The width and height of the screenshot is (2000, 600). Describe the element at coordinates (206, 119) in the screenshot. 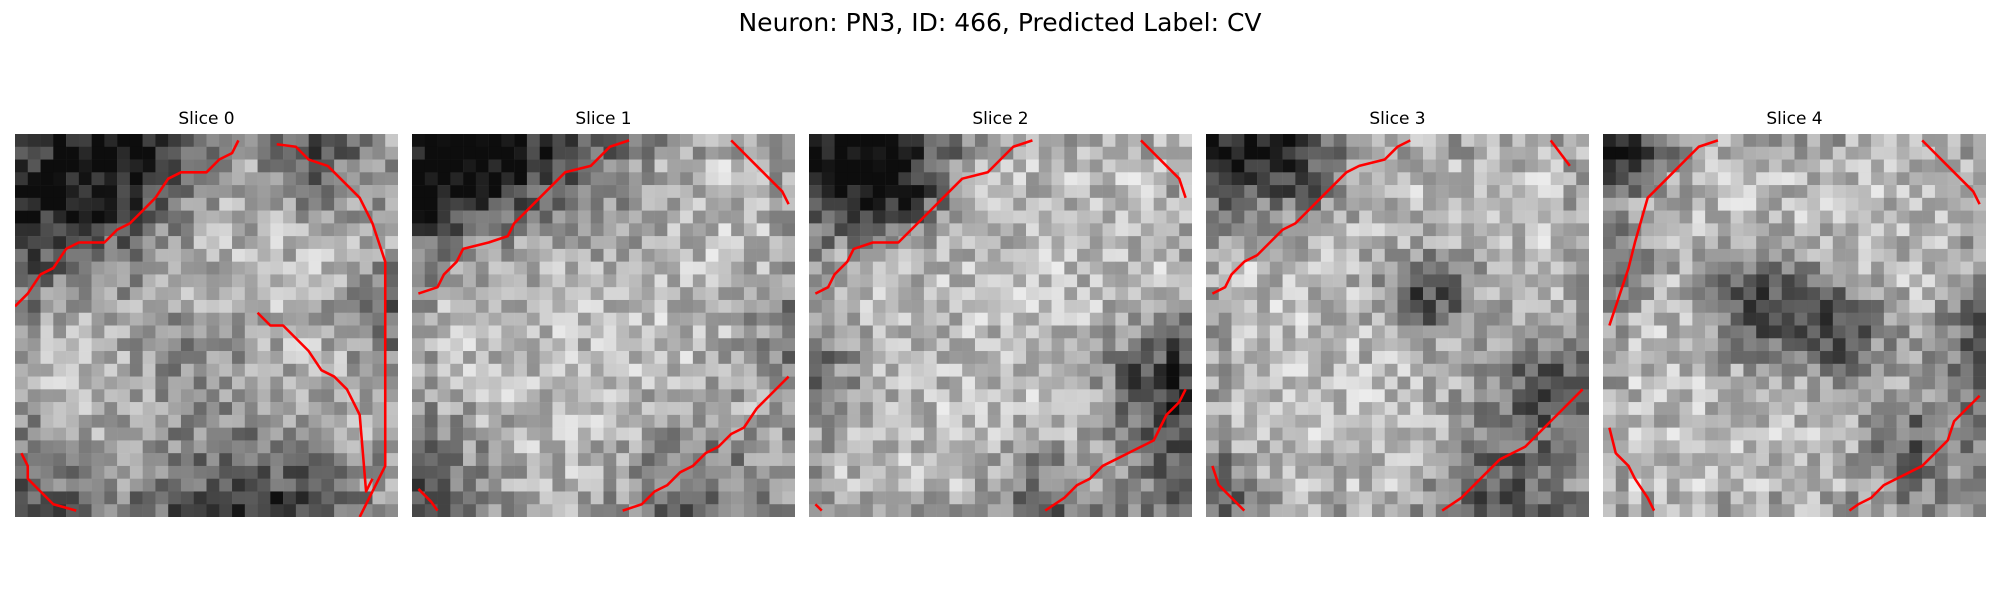

I see `slice-title: Slice 0` at that location.